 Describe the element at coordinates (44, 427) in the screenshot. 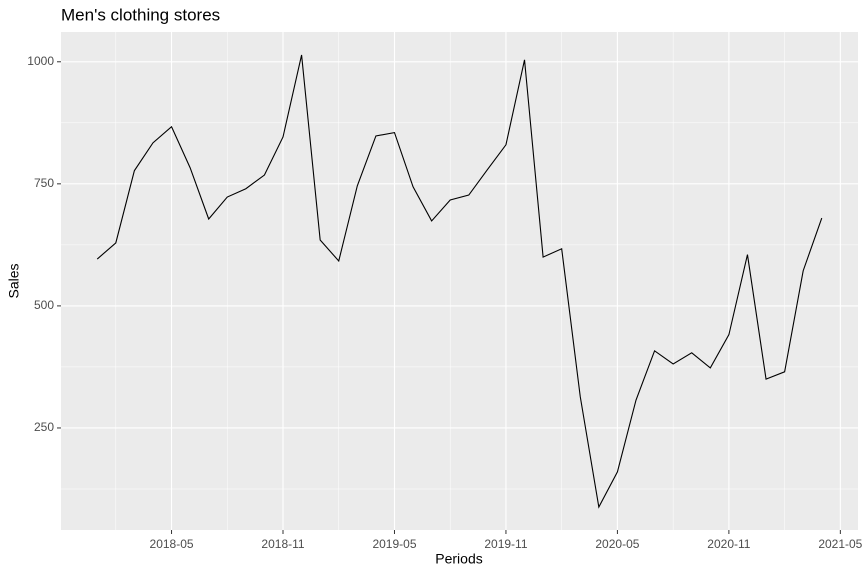

I see `y-tick-label: 250` at that location.